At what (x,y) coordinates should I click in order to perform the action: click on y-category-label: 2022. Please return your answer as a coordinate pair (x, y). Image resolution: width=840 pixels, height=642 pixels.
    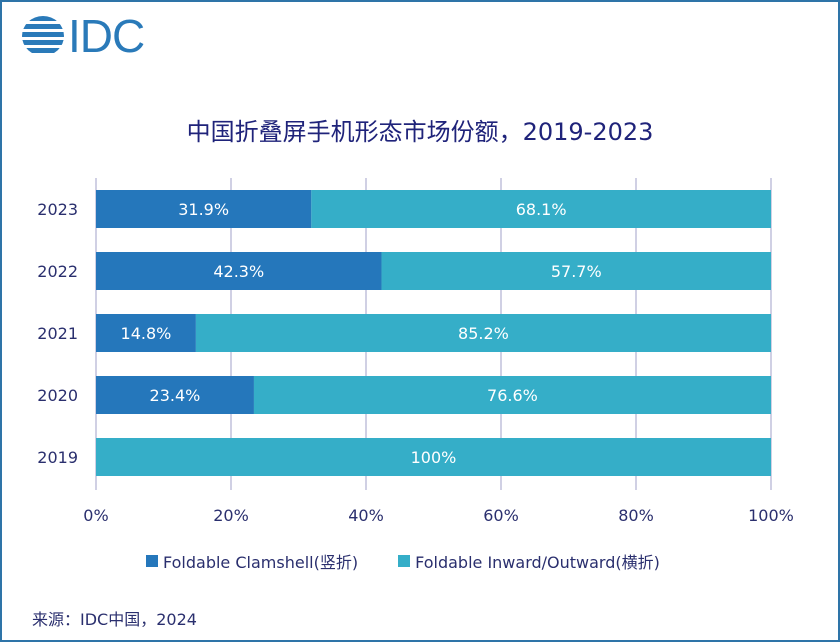
    Looking at the image, I should click on (57, 271).